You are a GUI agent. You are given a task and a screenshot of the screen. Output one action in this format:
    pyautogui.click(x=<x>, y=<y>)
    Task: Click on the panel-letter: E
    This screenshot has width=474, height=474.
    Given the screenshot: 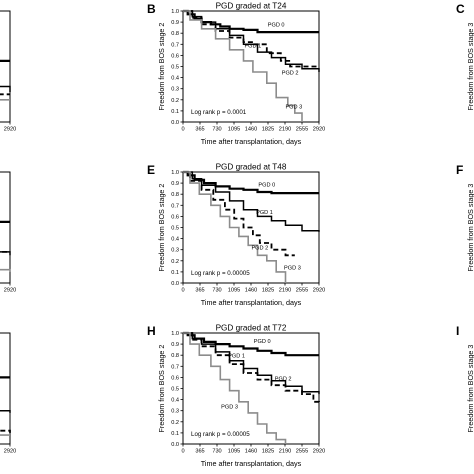 What is the action you would take?
    pyautogui.click(x=151, y=170)
    